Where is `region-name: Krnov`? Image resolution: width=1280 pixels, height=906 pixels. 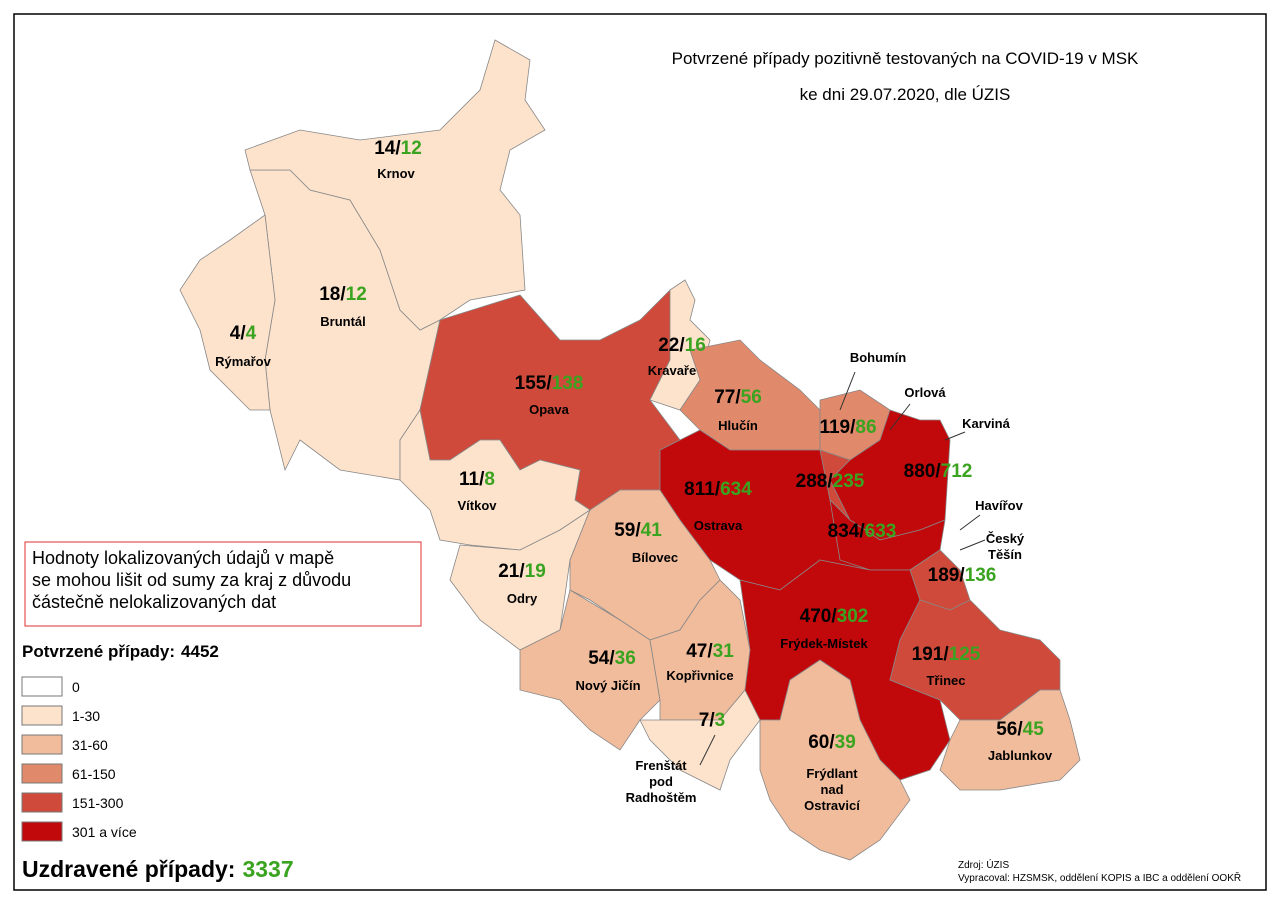 region-name: Krnov is located at coordinates (396, 173).